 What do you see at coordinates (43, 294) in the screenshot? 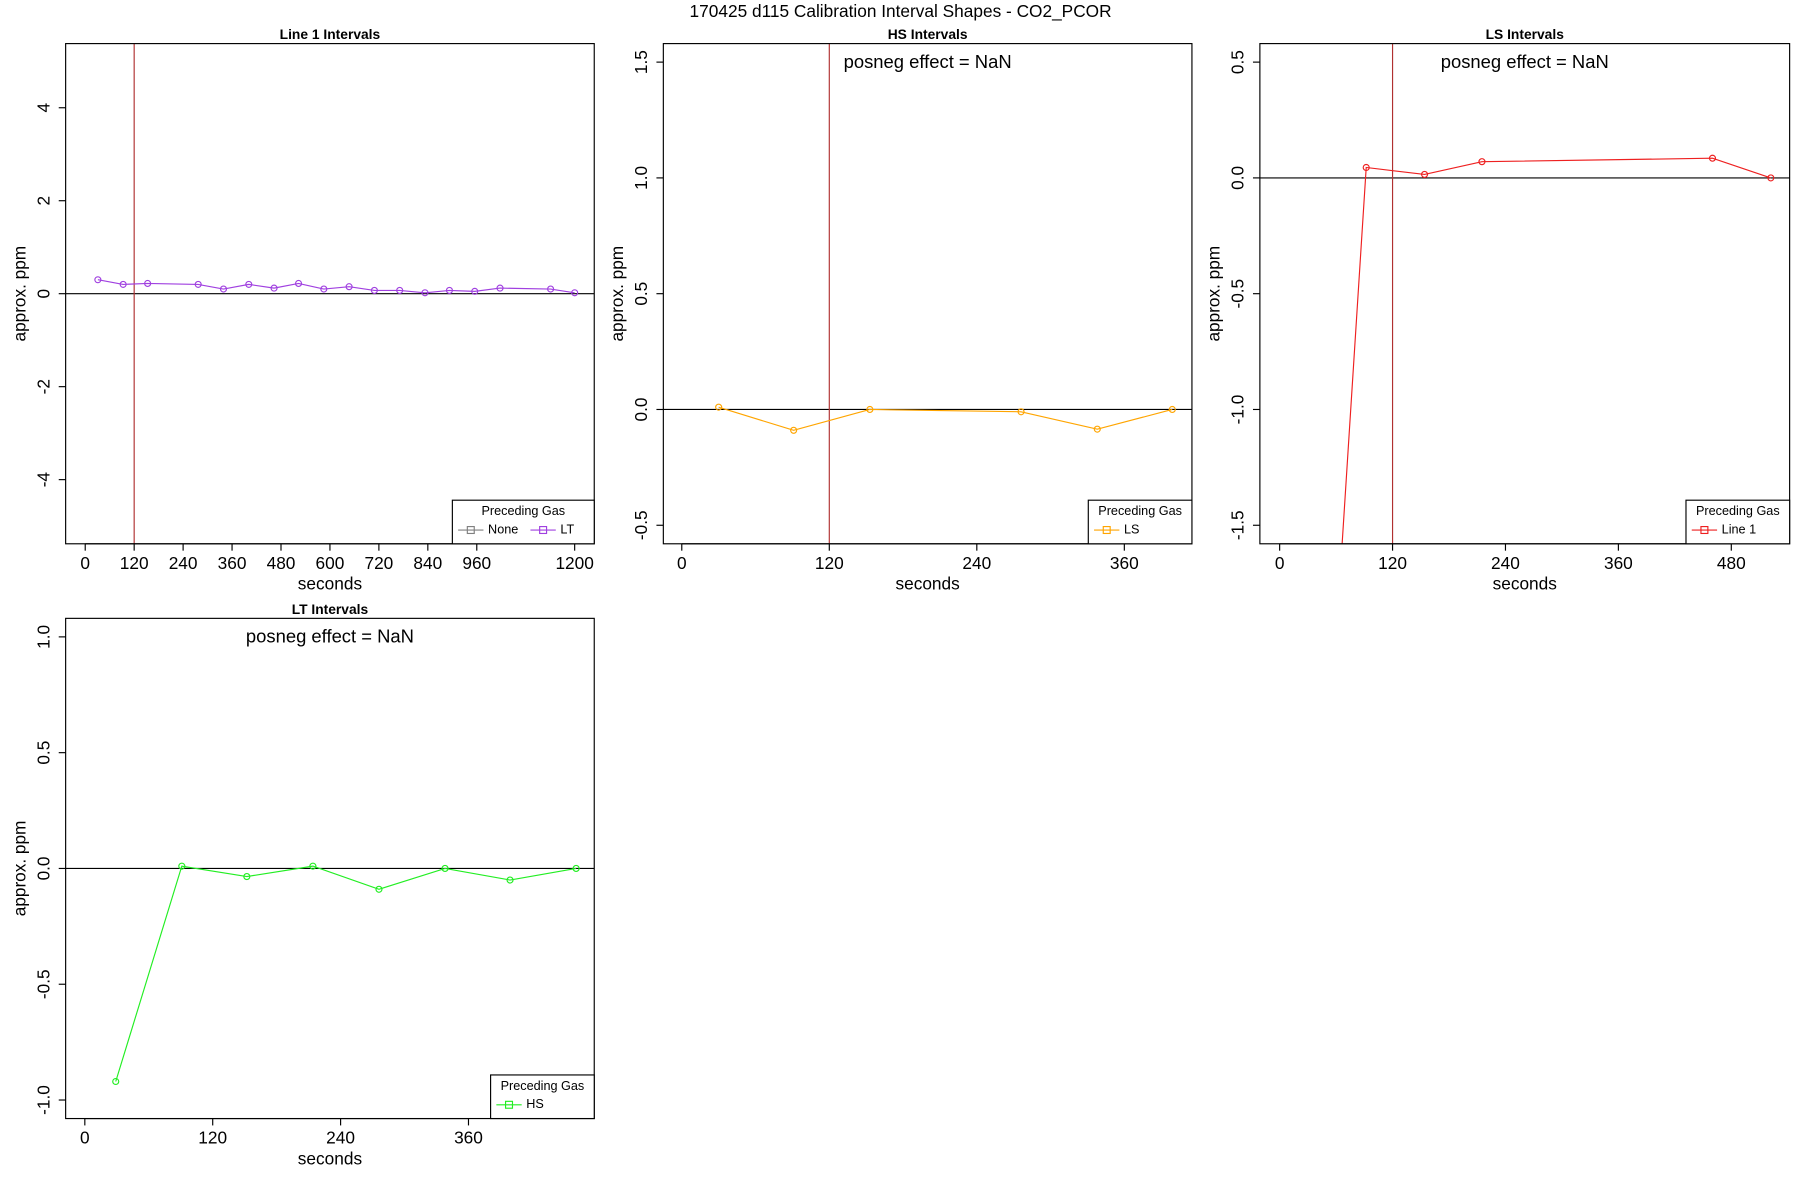
I see `y-tick-label: 0` at bounding box center [43, 294].